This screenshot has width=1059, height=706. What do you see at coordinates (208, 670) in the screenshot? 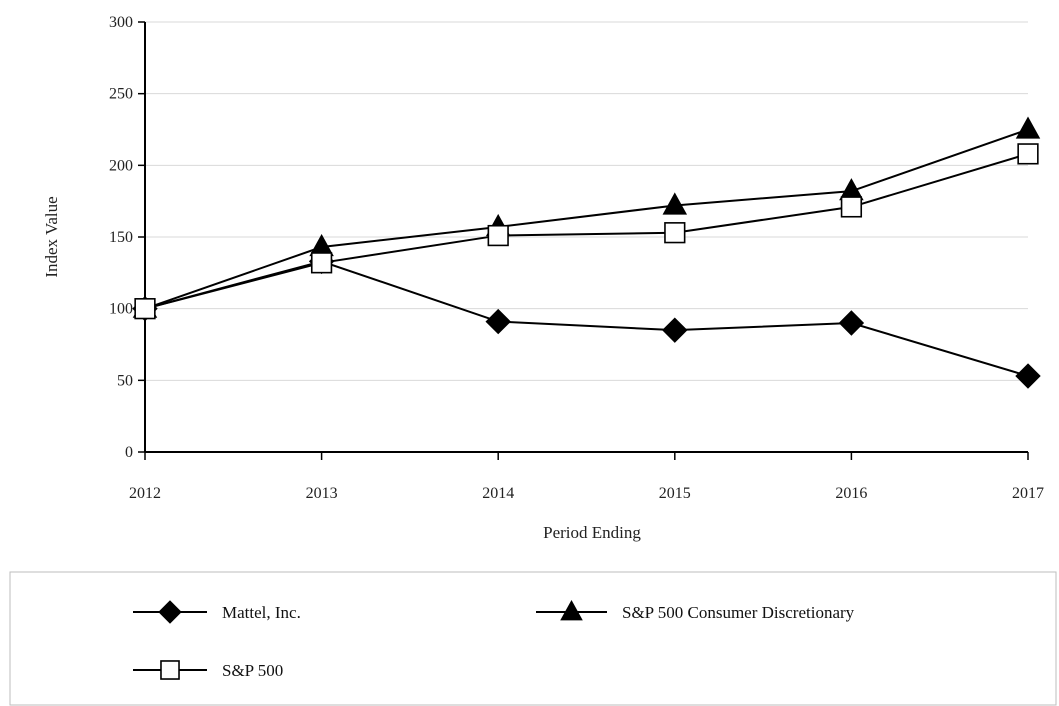
I see `legend-entry: S&P 500` at bounding box center [208, 670].